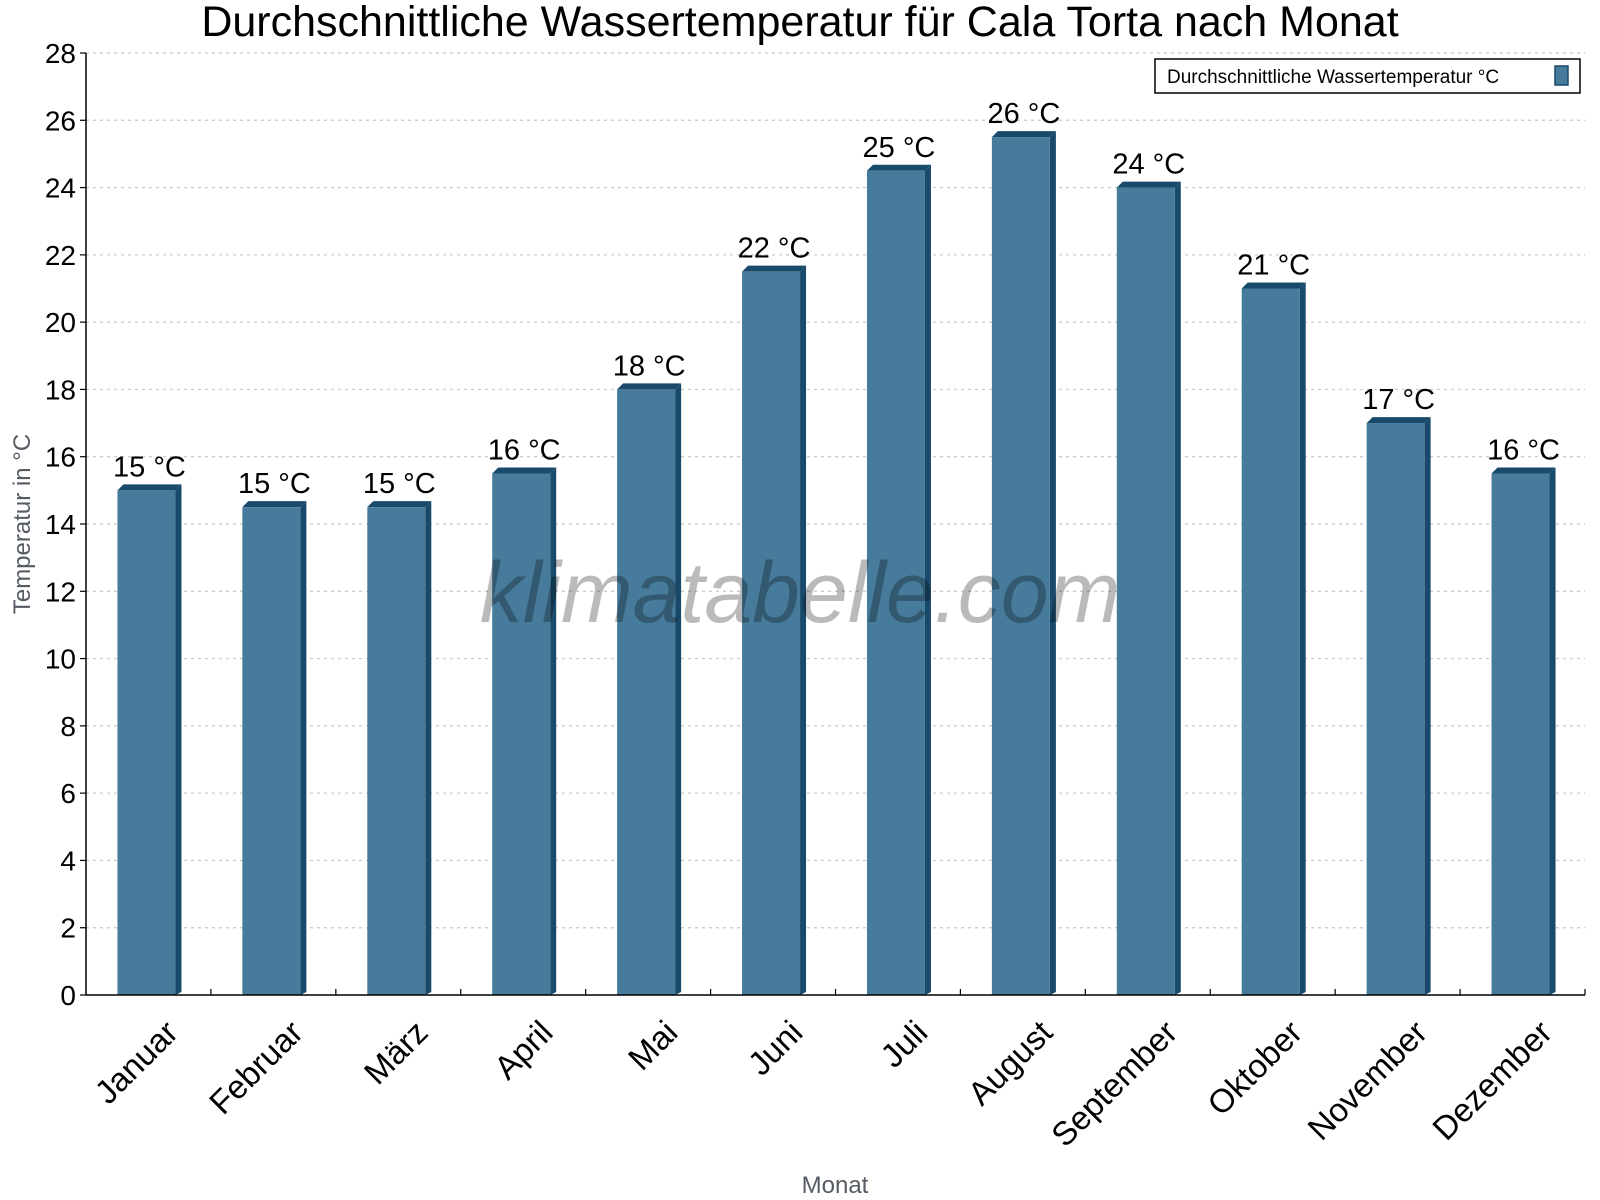  Describe the element at coordinates (68, 726) in the screenshot. I see `y-tick-label: 8` at that location.